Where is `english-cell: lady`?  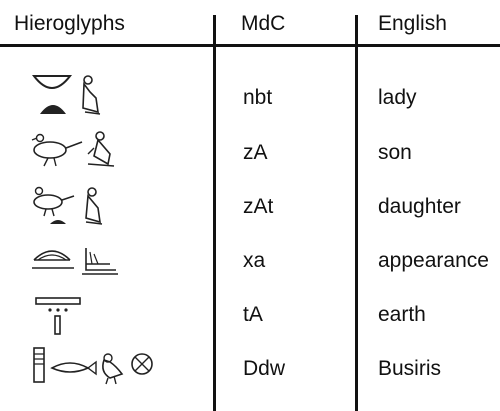
english-cell: lady is located at coordinates (397, 97).